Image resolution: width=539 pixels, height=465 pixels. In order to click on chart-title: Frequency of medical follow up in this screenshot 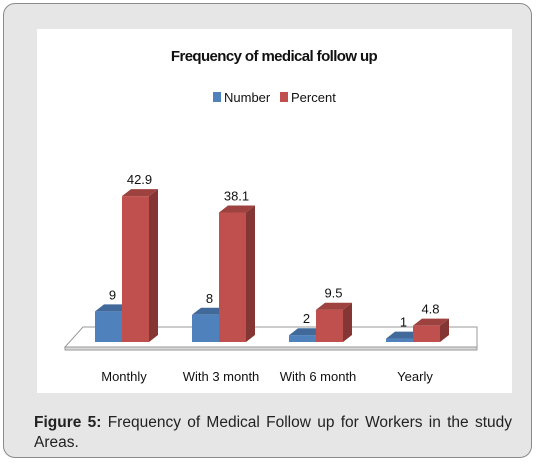, I will do `click(274, 56)`.